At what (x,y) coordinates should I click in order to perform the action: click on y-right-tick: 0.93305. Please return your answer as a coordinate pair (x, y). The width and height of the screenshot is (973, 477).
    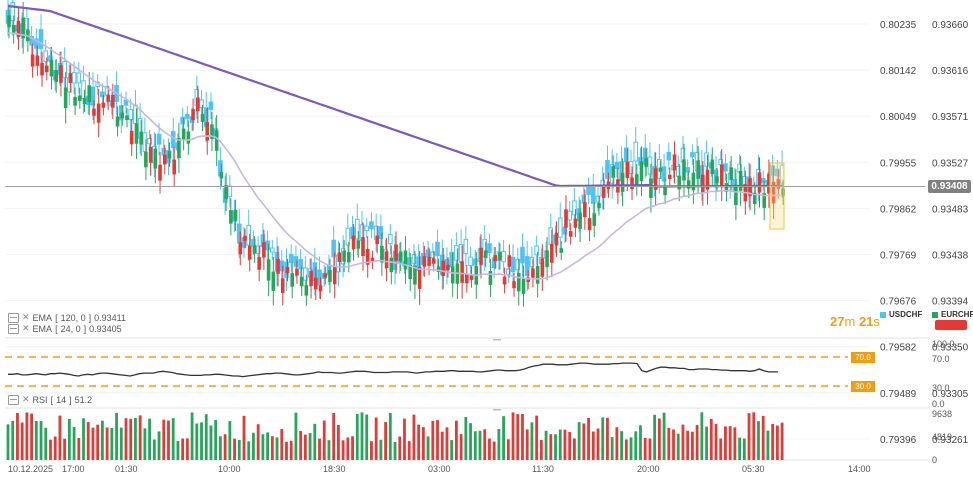
    Looking at the image, I should click on (950, 394).